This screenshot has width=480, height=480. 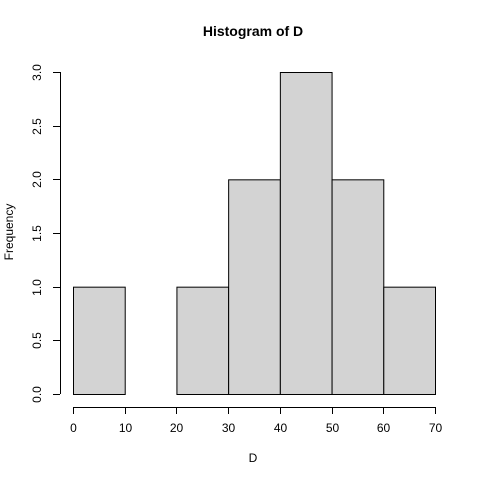 I want to click on x-tick-label-4: 40, so click(x=281, y=428).